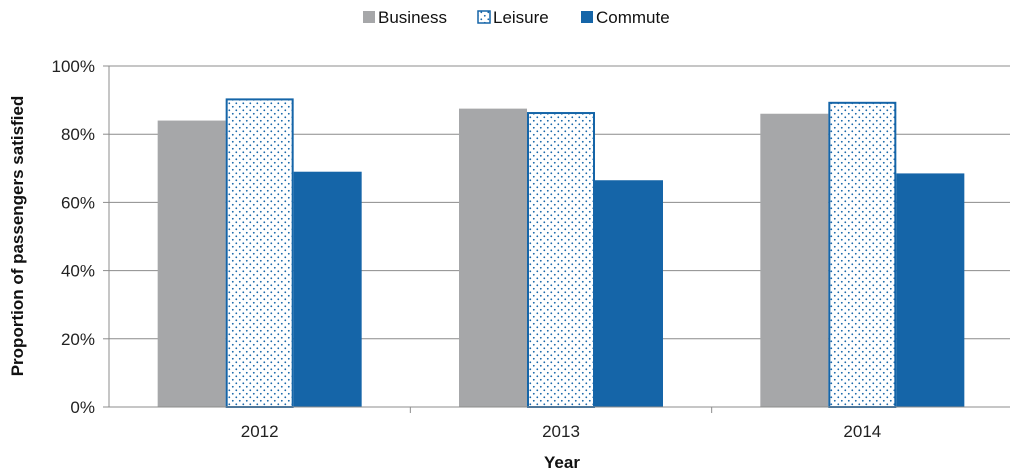  What do you see at coordinates (260, 431) in the screenshot?
I see `x-tick-label: 2012` at bounding box center [260, 431].